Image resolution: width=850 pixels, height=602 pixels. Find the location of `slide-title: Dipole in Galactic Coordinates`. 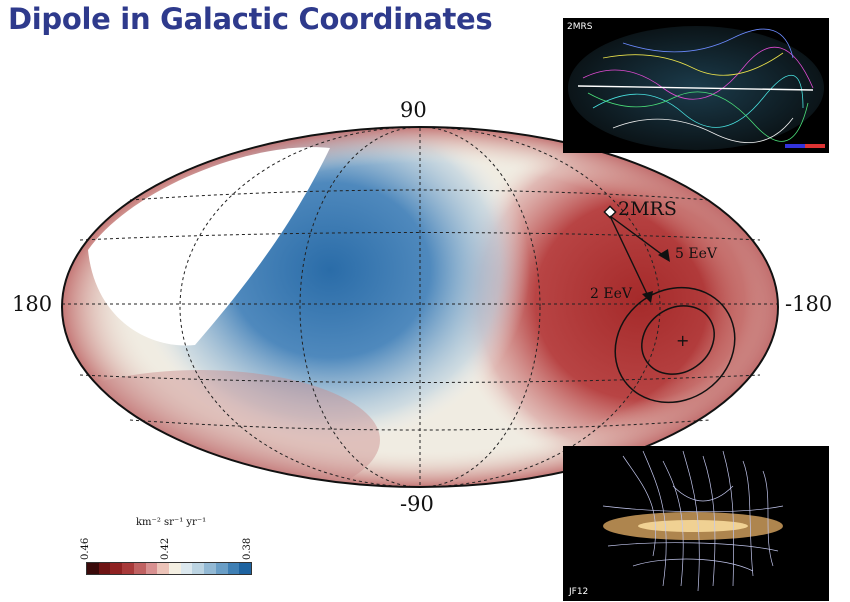

slide-title: Dipole in Galactic Coordinates is located at coordinates (250, 19).